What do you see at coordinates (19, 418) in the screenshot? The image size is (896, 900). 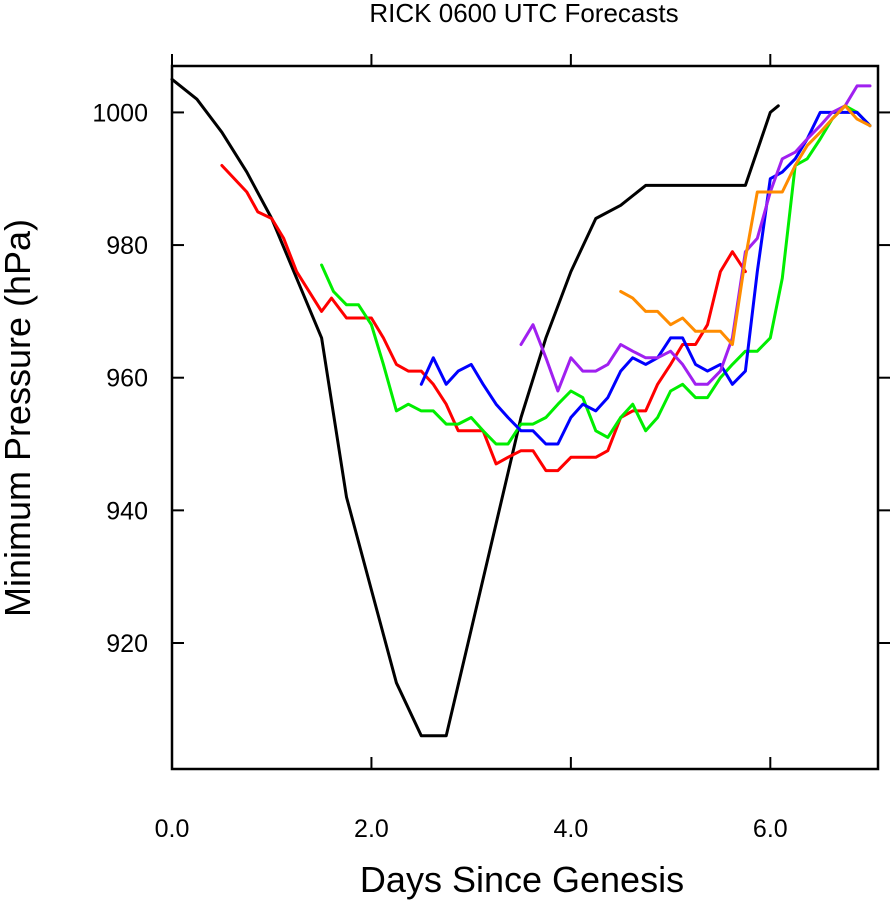 I see `y-axis-label: Minimum Pressure (hPa)` at bounding box center [19, 418].